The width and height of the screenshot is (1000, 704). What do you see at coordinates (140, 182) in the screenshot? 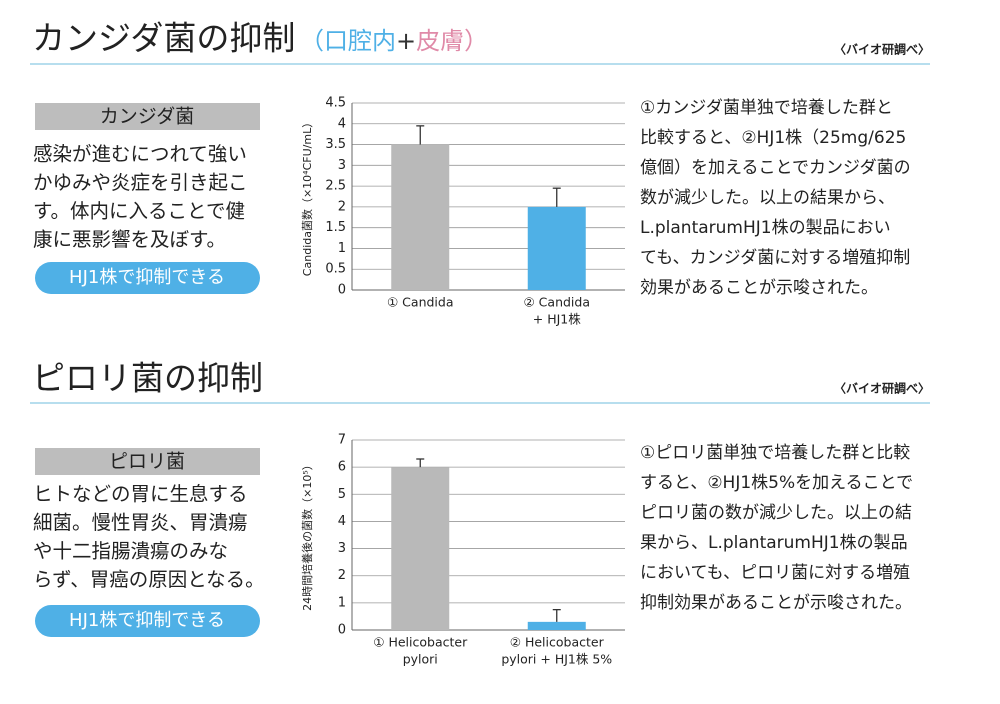
I see `description-line: かゆみや炎症を引き起こ` at bounding box center [140, 182].